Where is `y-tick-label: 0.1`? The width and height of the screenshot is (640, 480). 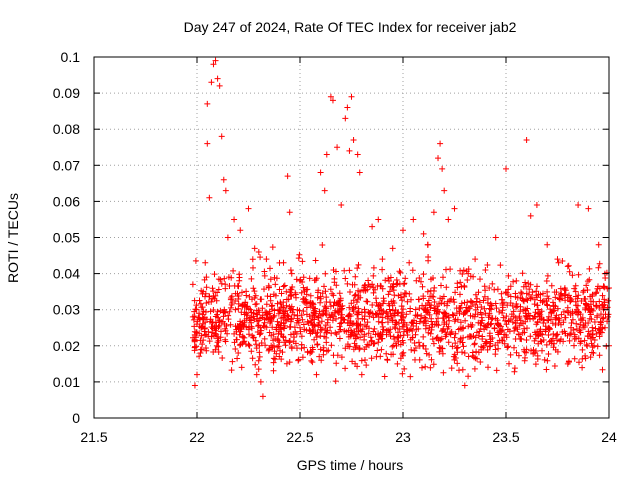 y-tick-label: 0.1 is located at coordinates (71, 57).